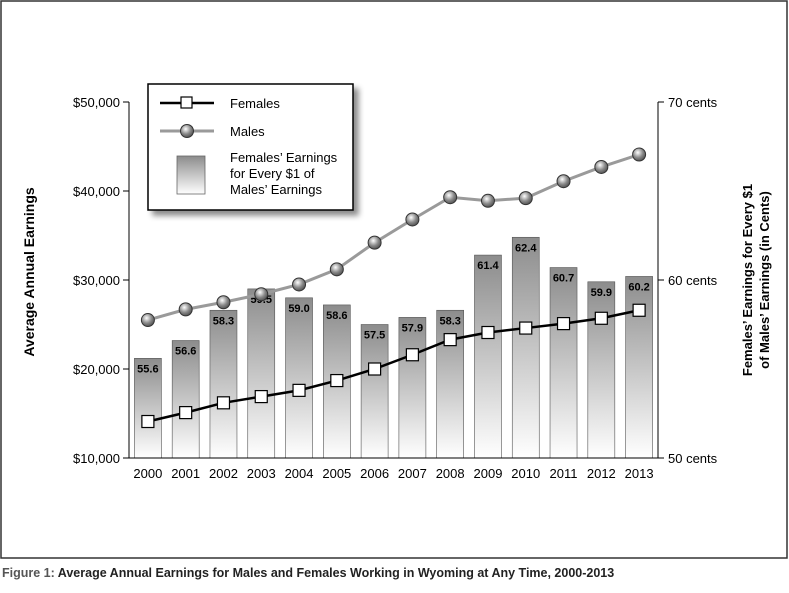  What do you see at coordinates (601, 370) in the screenshot?
I see `bar-2012` at bounding box center [601, 370].